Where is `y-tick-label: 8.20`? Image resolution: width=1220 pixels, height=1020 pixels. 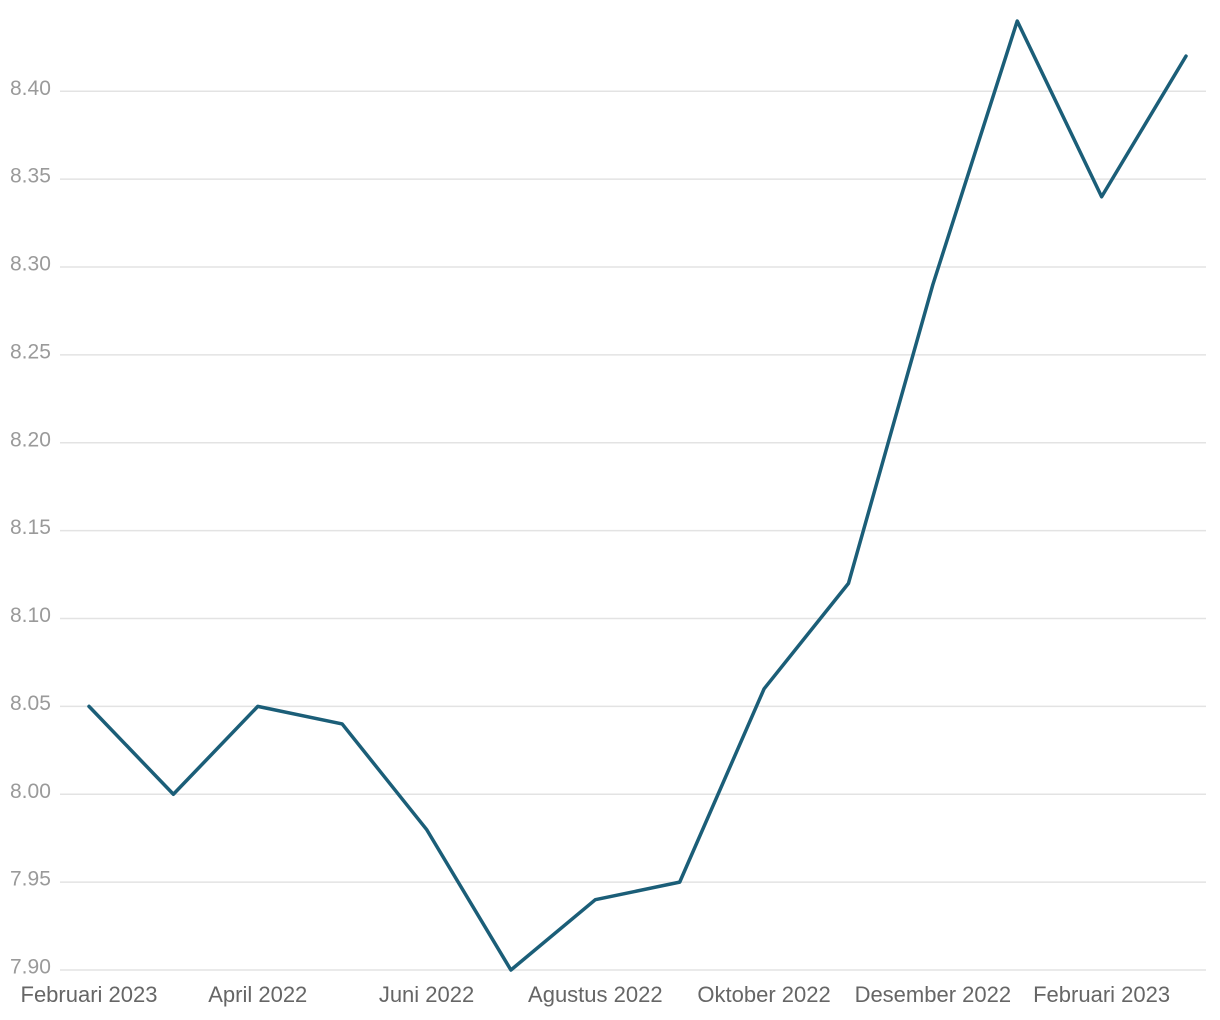
y-tick-label: 8.20 is located at coordinates (30, 439).